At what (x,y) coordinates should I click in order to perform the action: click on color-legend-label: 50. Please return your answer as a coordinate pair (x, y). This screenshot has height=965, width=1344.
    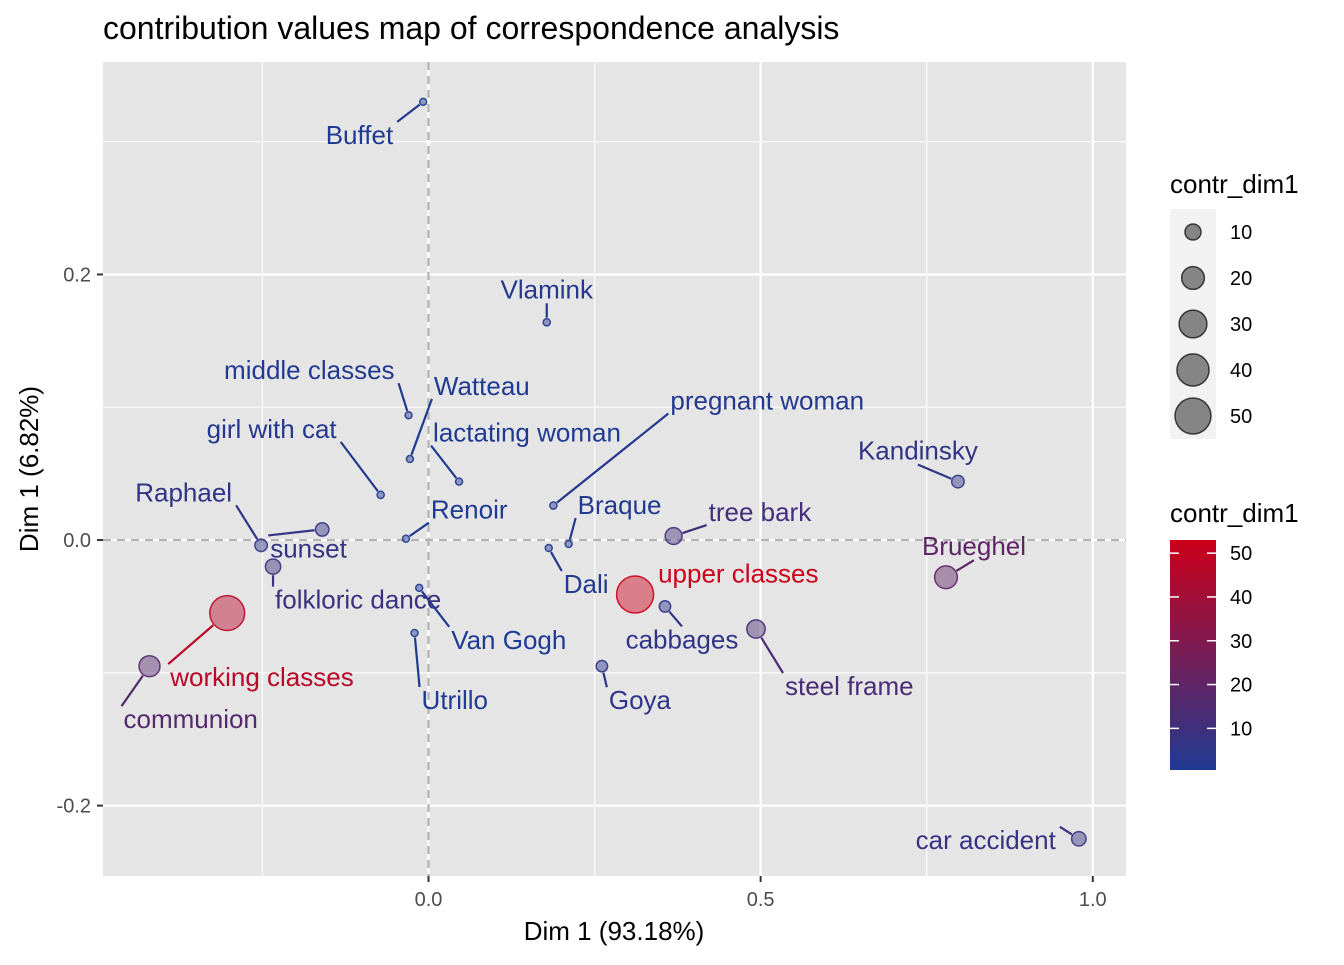
    Looking at the image, I should click on (1241, 554).